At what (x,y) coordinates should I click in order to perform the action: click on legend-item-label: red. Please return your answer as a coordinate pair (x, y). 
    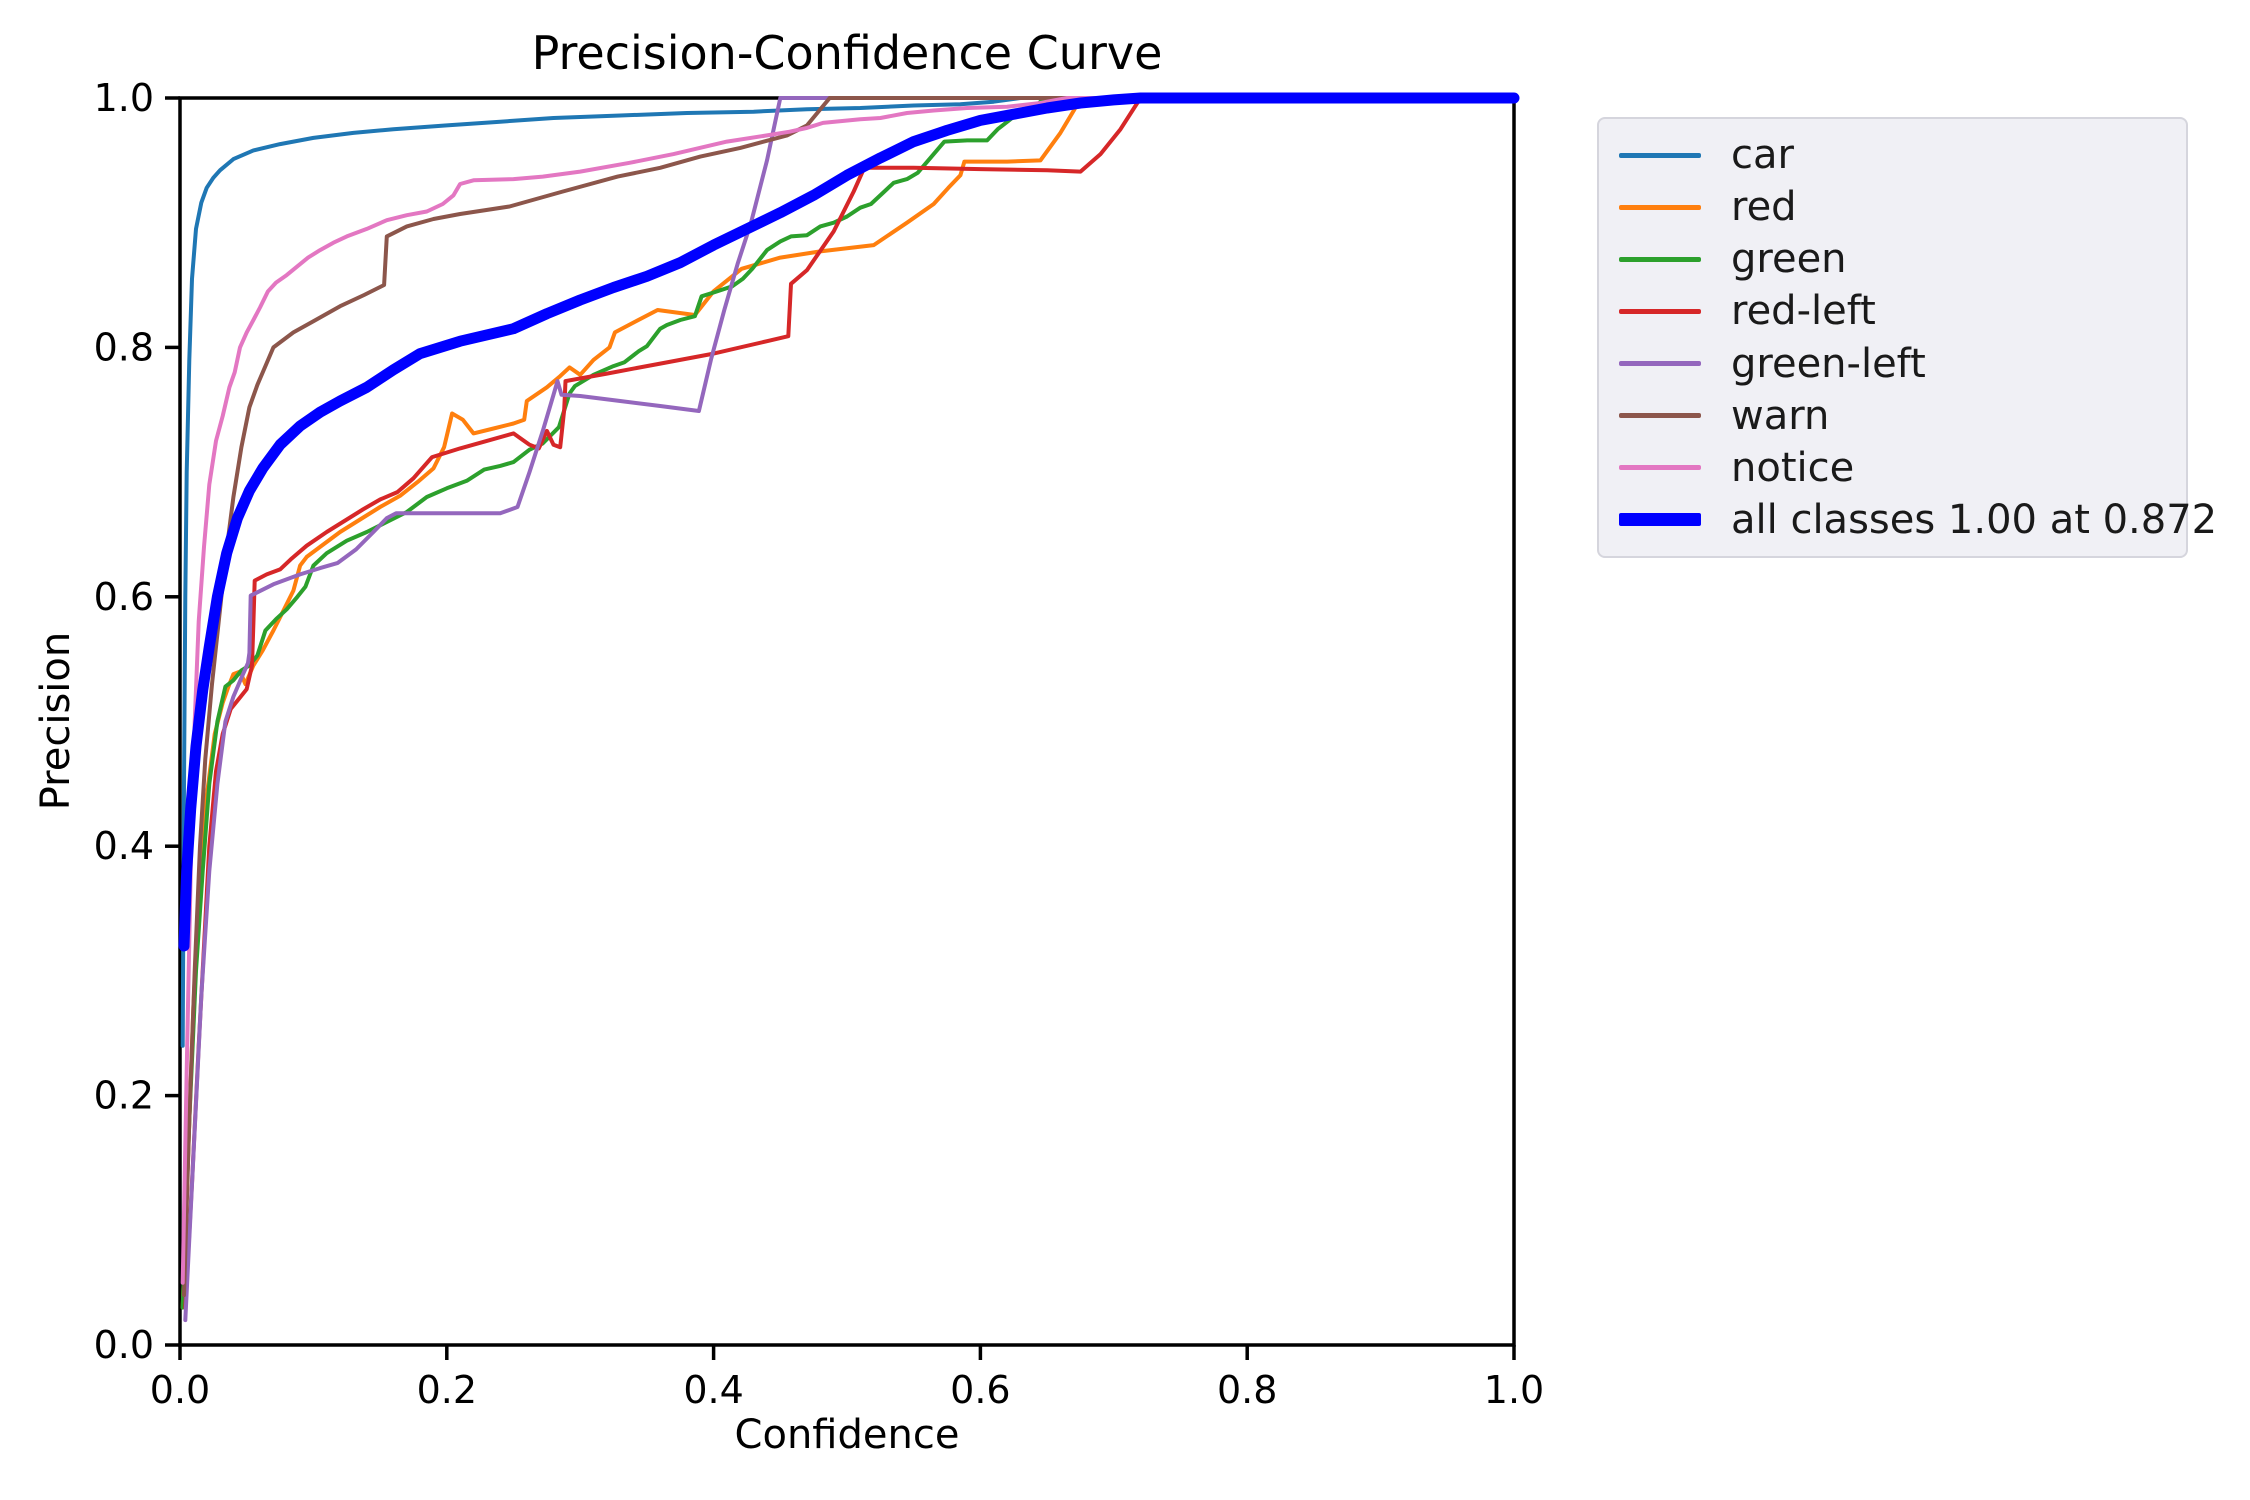
    Looking at the image, I should click on (1764, 207).